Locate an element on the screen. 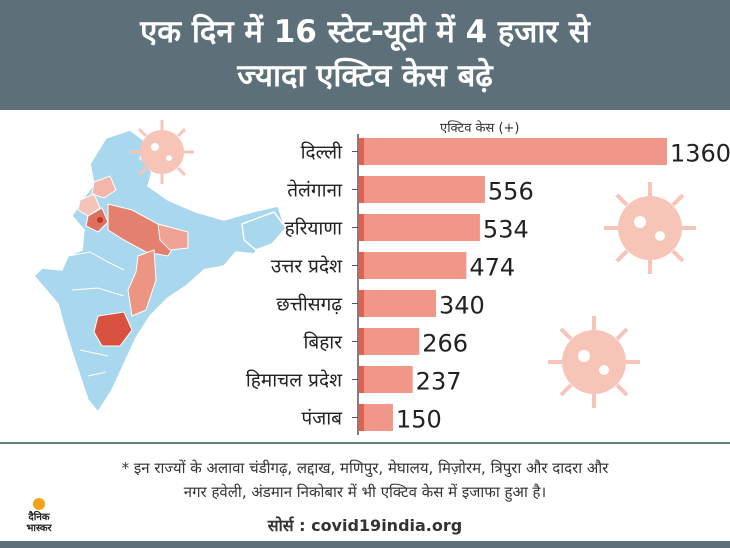 The width and height of the screenshot is (730, 548). category-label: दिल्ली is located at coordinates (322, 152).